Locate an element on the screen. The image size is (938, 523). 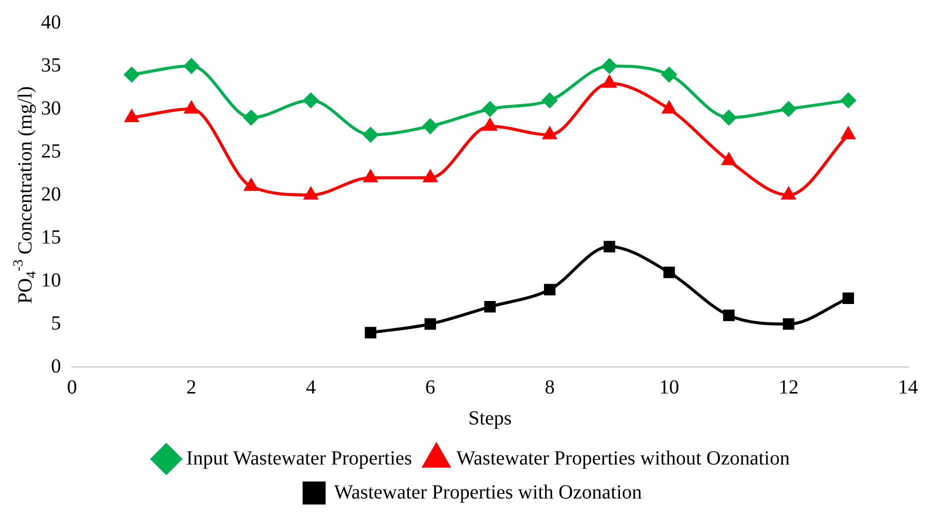
x-tick-label: 10 is located at coordinates (669, 387).